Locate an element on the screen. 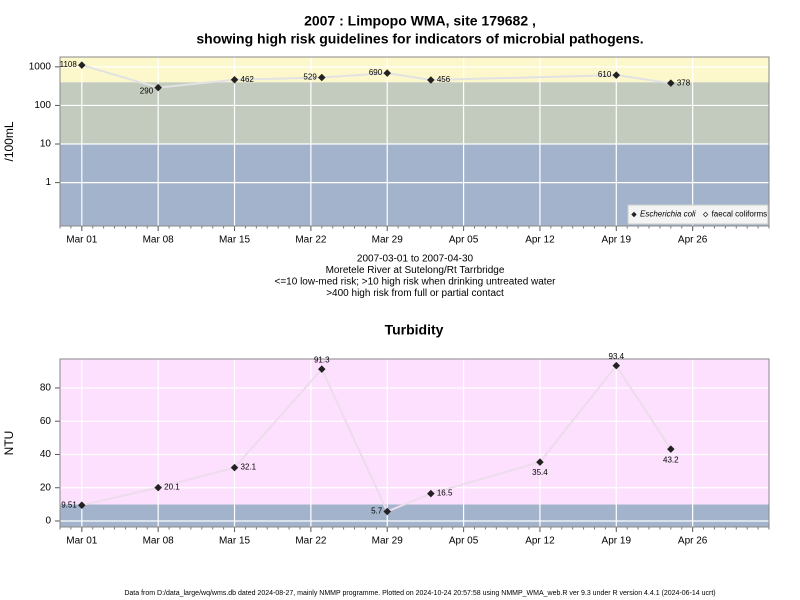  chart-title: Turbidity is located at coordinates (414, 330).